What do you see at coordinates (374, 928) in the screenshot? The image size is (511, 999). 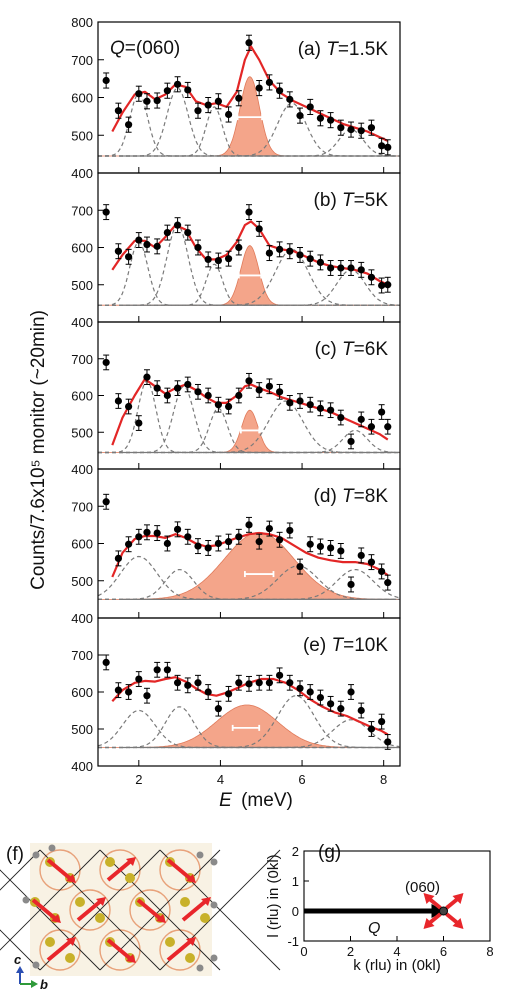 I see `q-arrow-label: Q` at bounding box center [374, 928].